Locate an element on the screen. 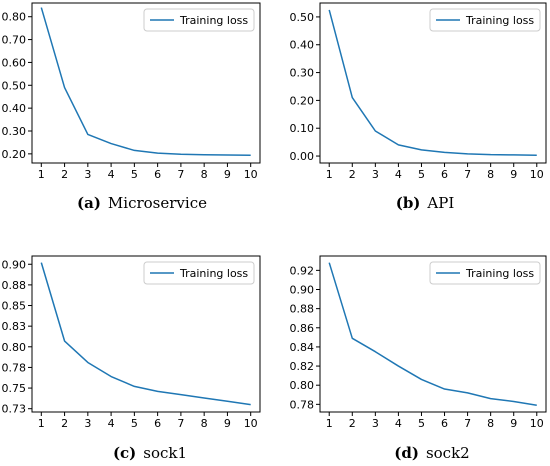 The width and height of the screenshot is (550, 466). y-tick-label: 0.86 is located at coordinates (302, 328).